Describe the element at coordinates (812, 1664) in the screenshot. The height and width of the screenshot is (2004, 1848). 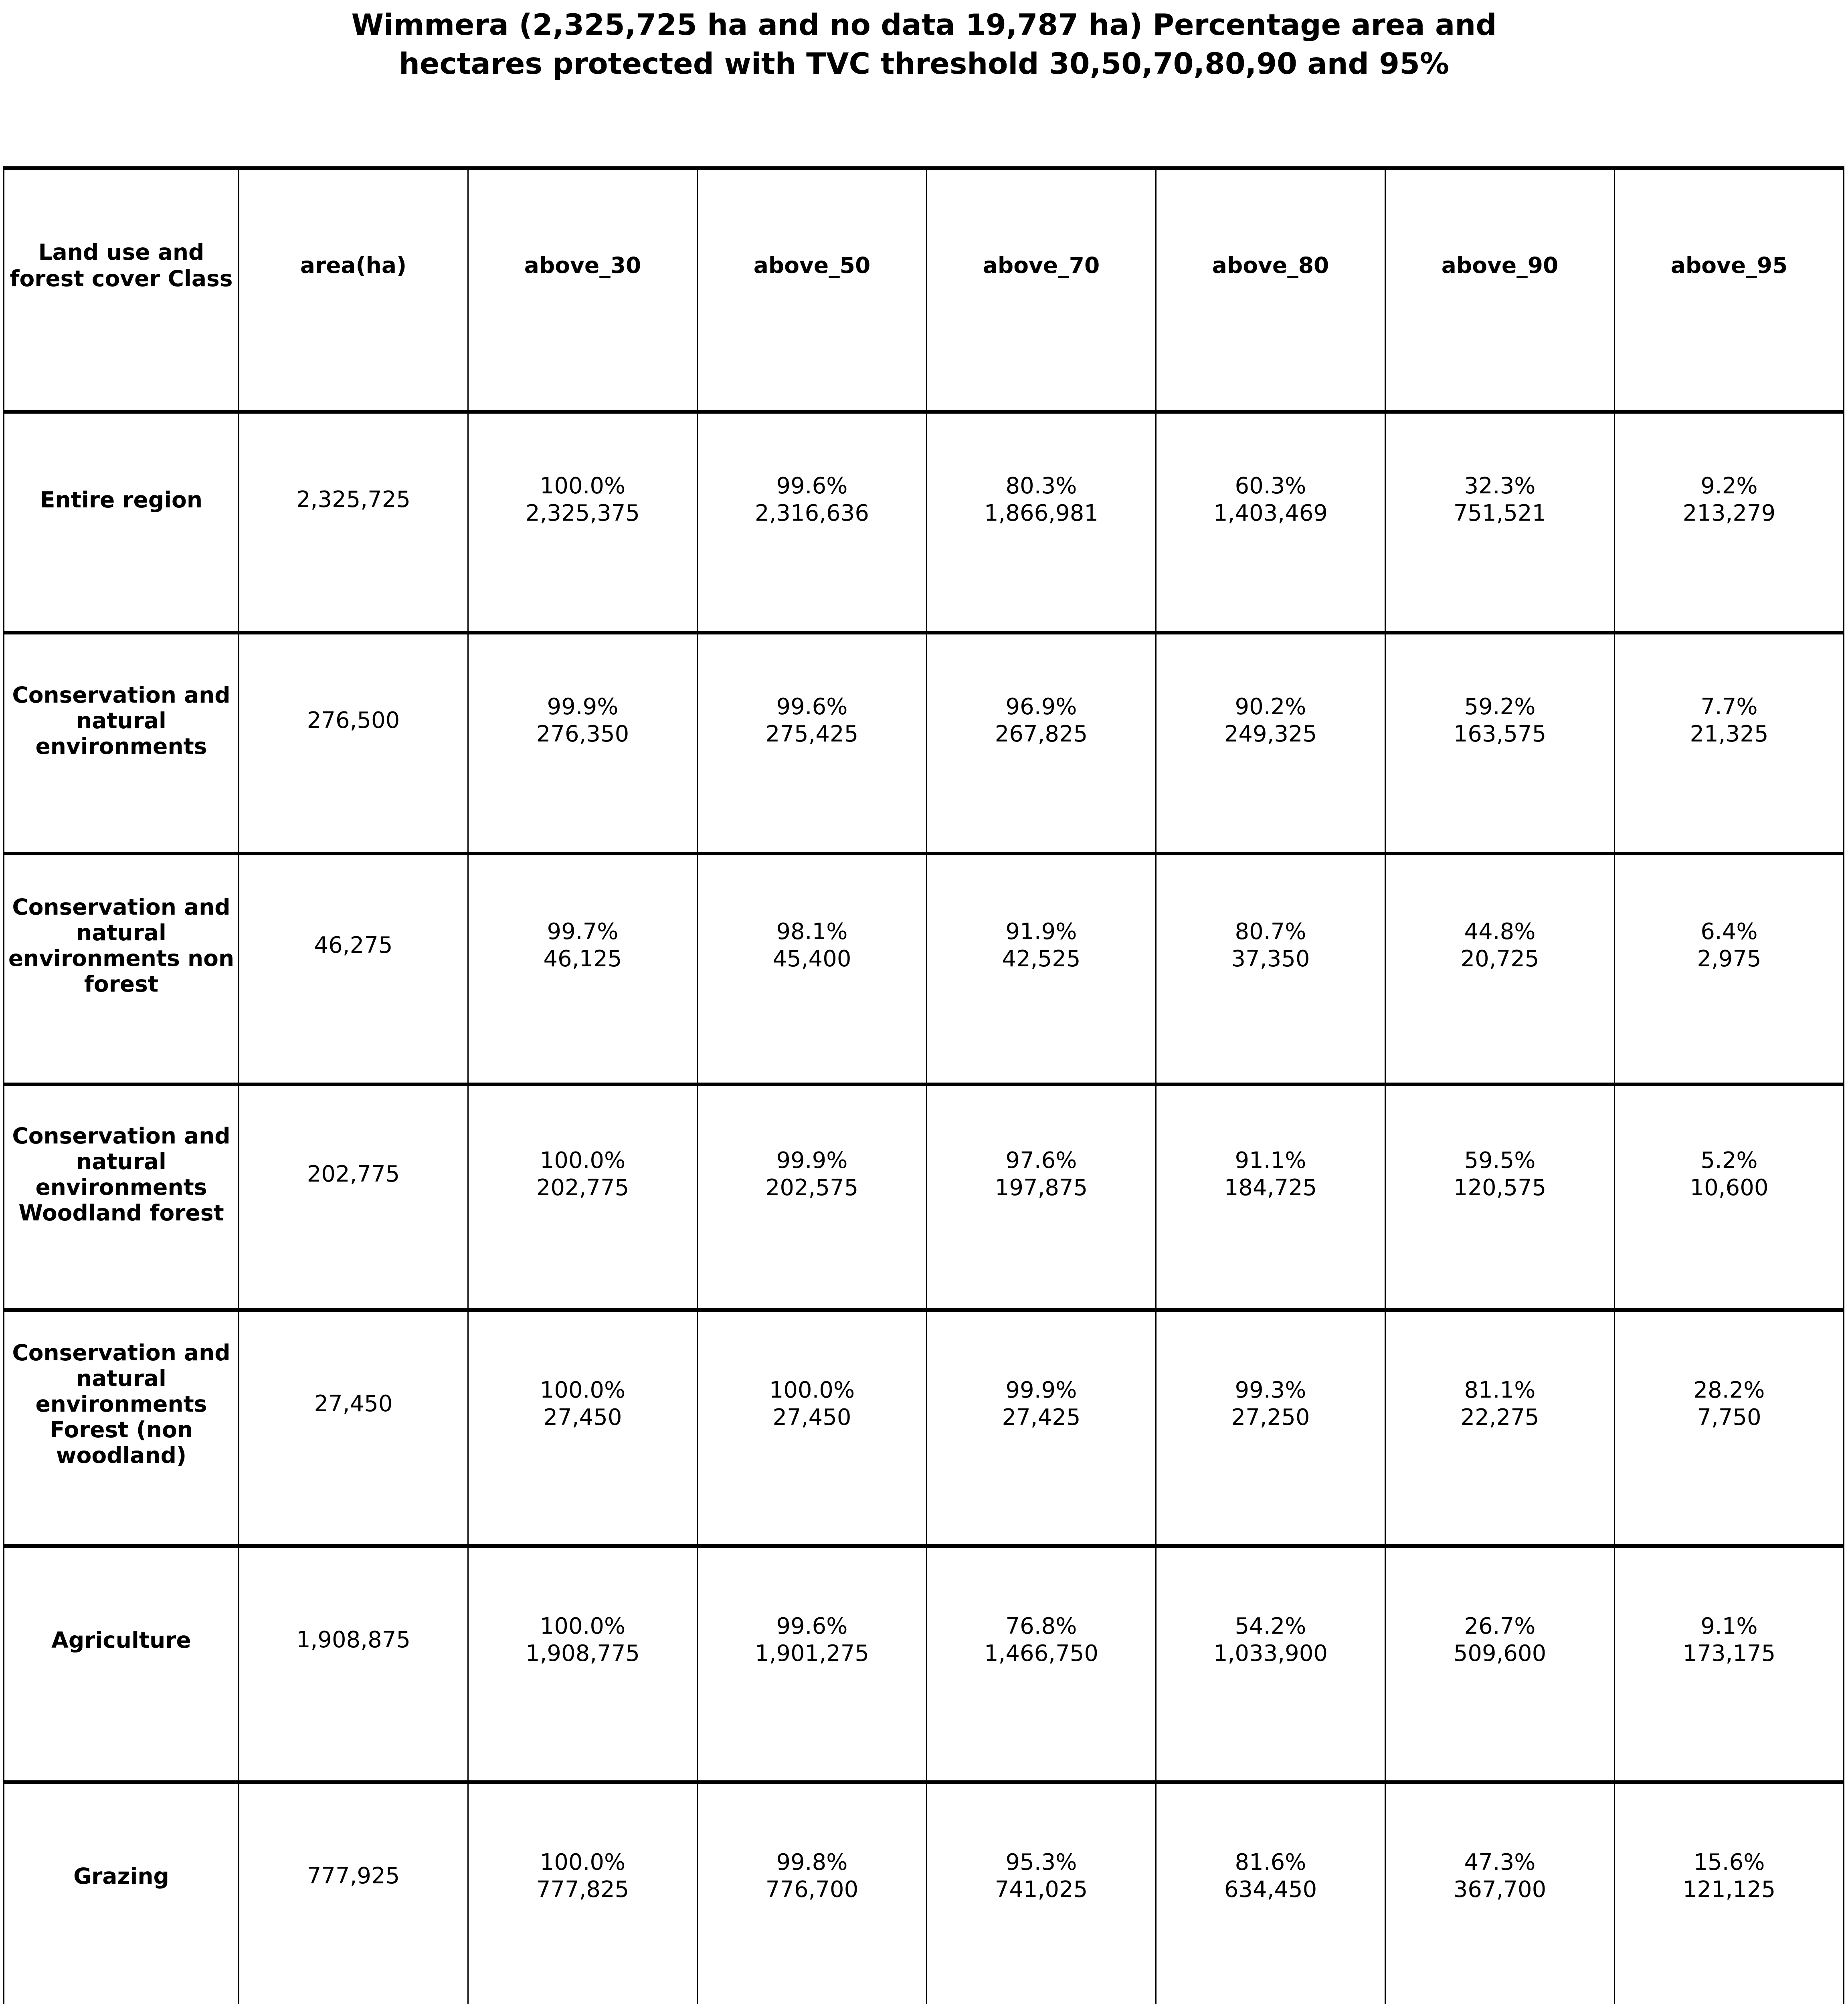
I see `value-cell-above_50: 99.6% 1,901,275` at that location.